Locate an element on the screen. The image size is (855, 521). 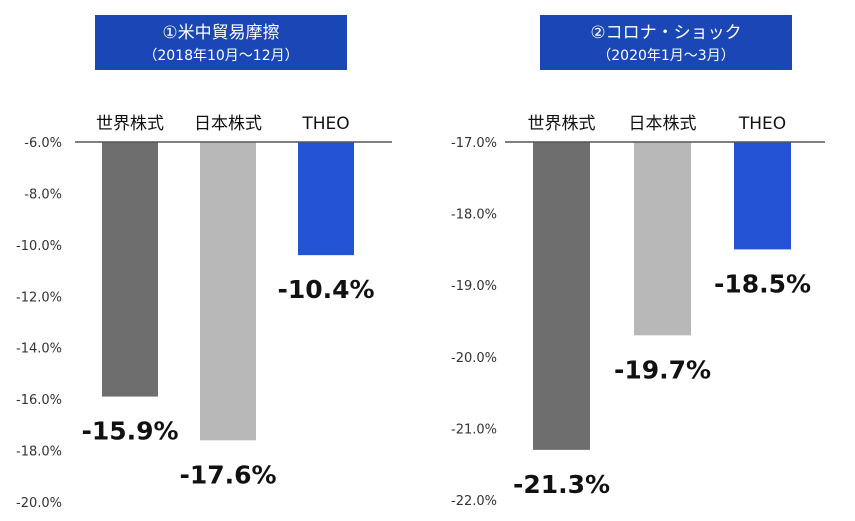
y-tick-label: -8.0% is located at coordinates (43, 194).